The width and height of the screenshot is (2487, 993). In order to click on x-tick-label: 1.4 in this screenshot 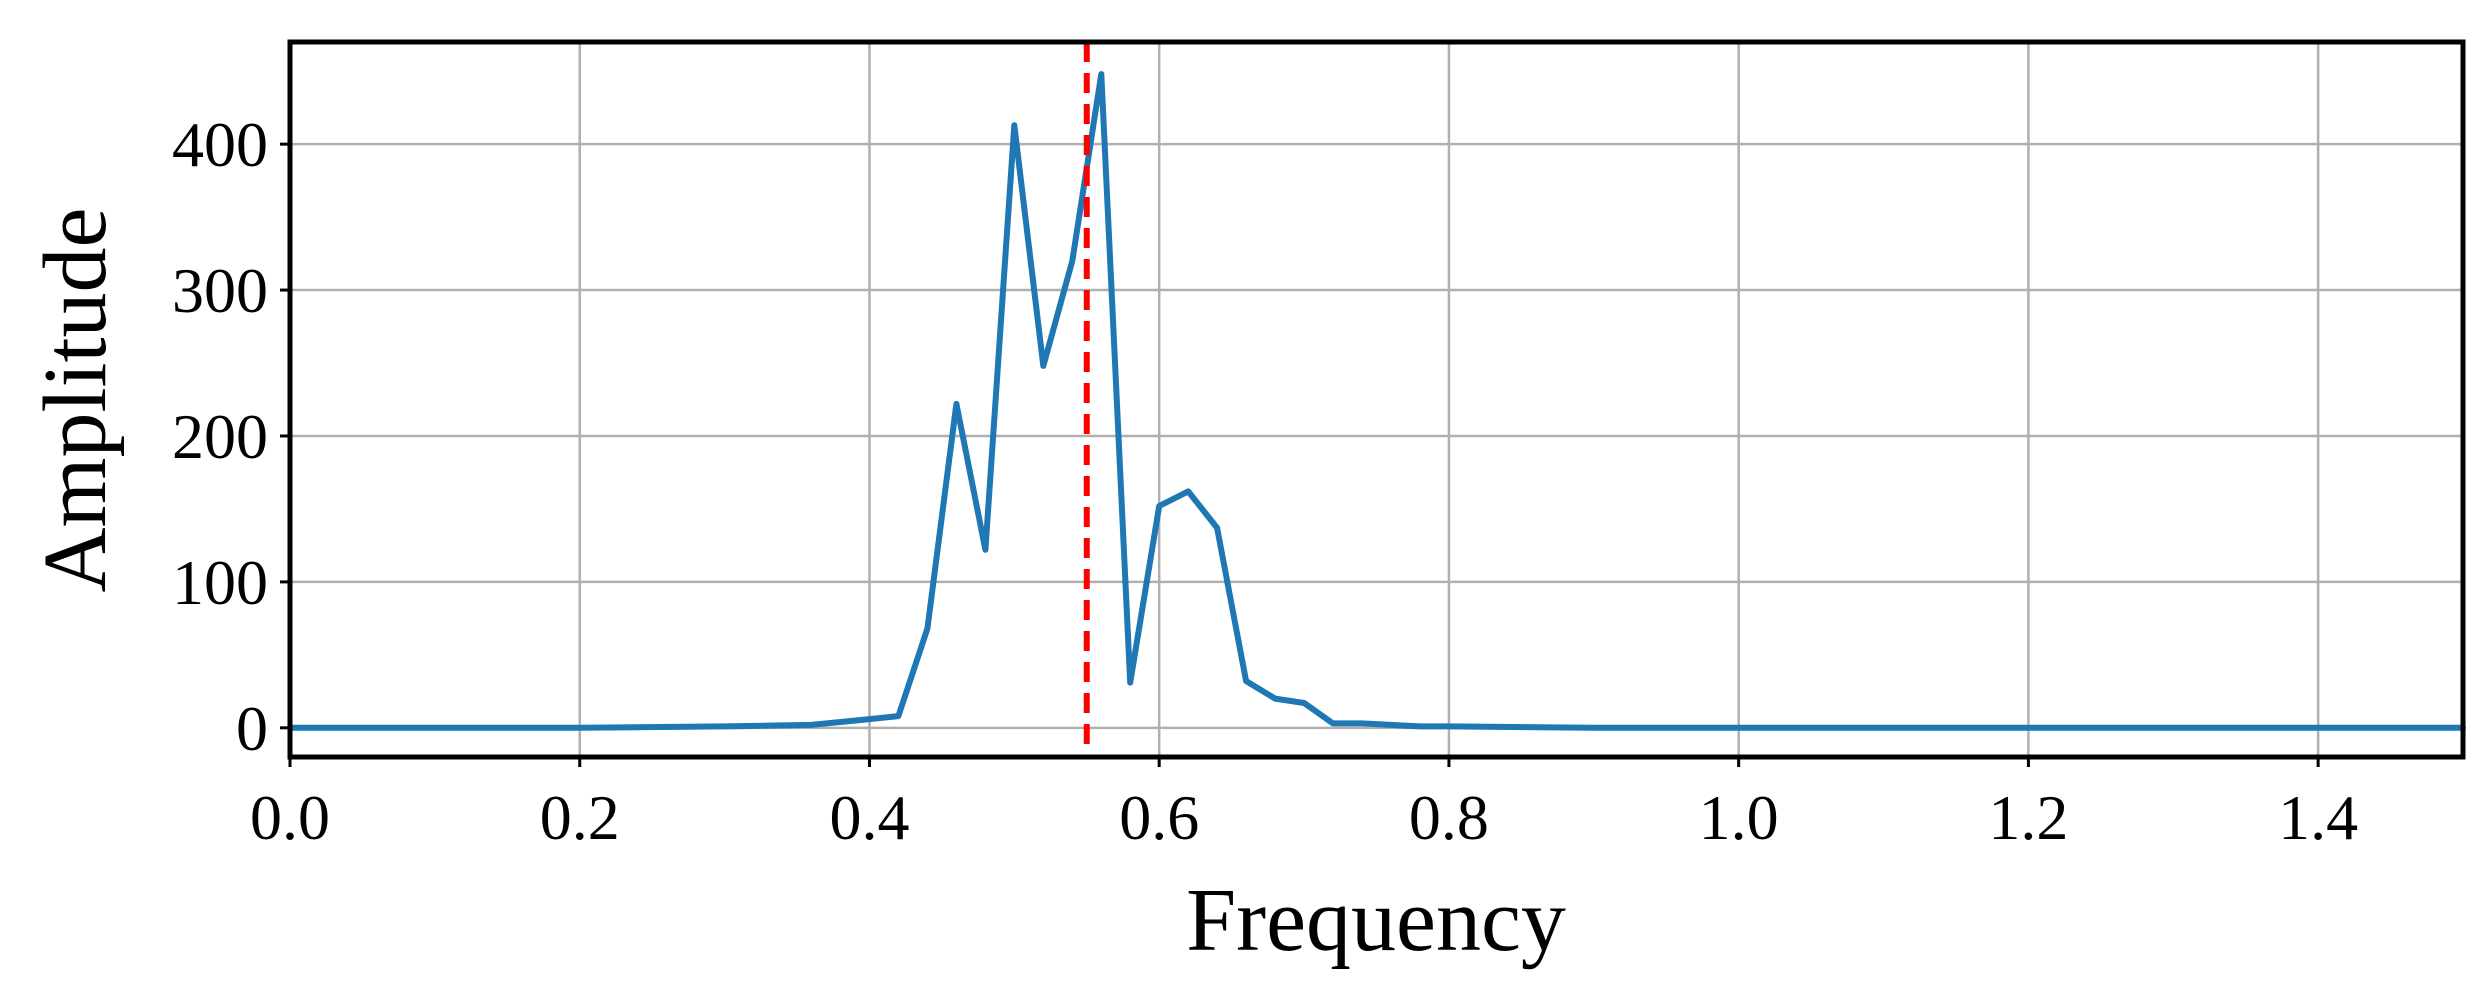, I will do `click(2318, 817)`.